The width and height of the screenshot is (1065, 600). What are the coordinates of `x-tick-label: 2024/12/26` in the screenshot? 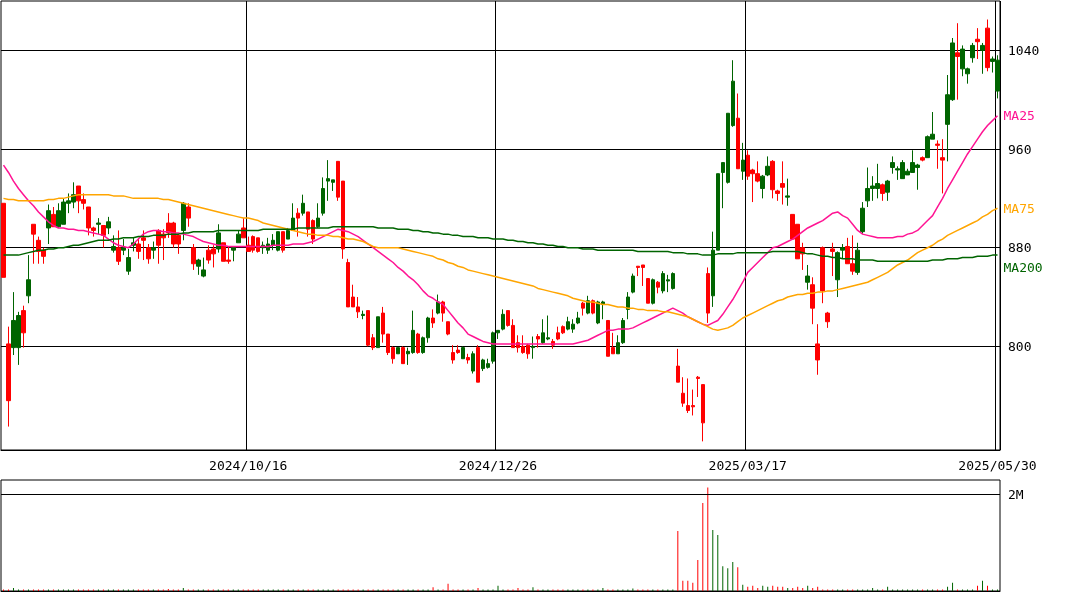 It's located at (498, 465).